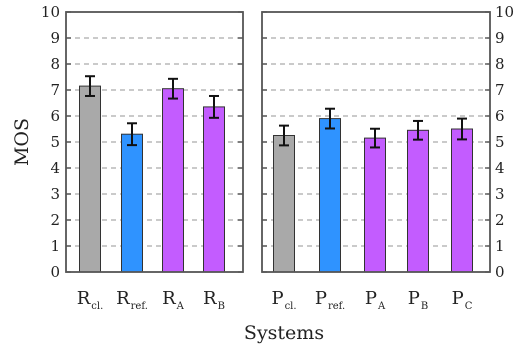 Image resolution: width=517 pixels, height=352 pixels. What do you see at coordinates (55, 246) in the screenshot?
I see `y-tick-label-left: 1` at bounding box center [55, 246].